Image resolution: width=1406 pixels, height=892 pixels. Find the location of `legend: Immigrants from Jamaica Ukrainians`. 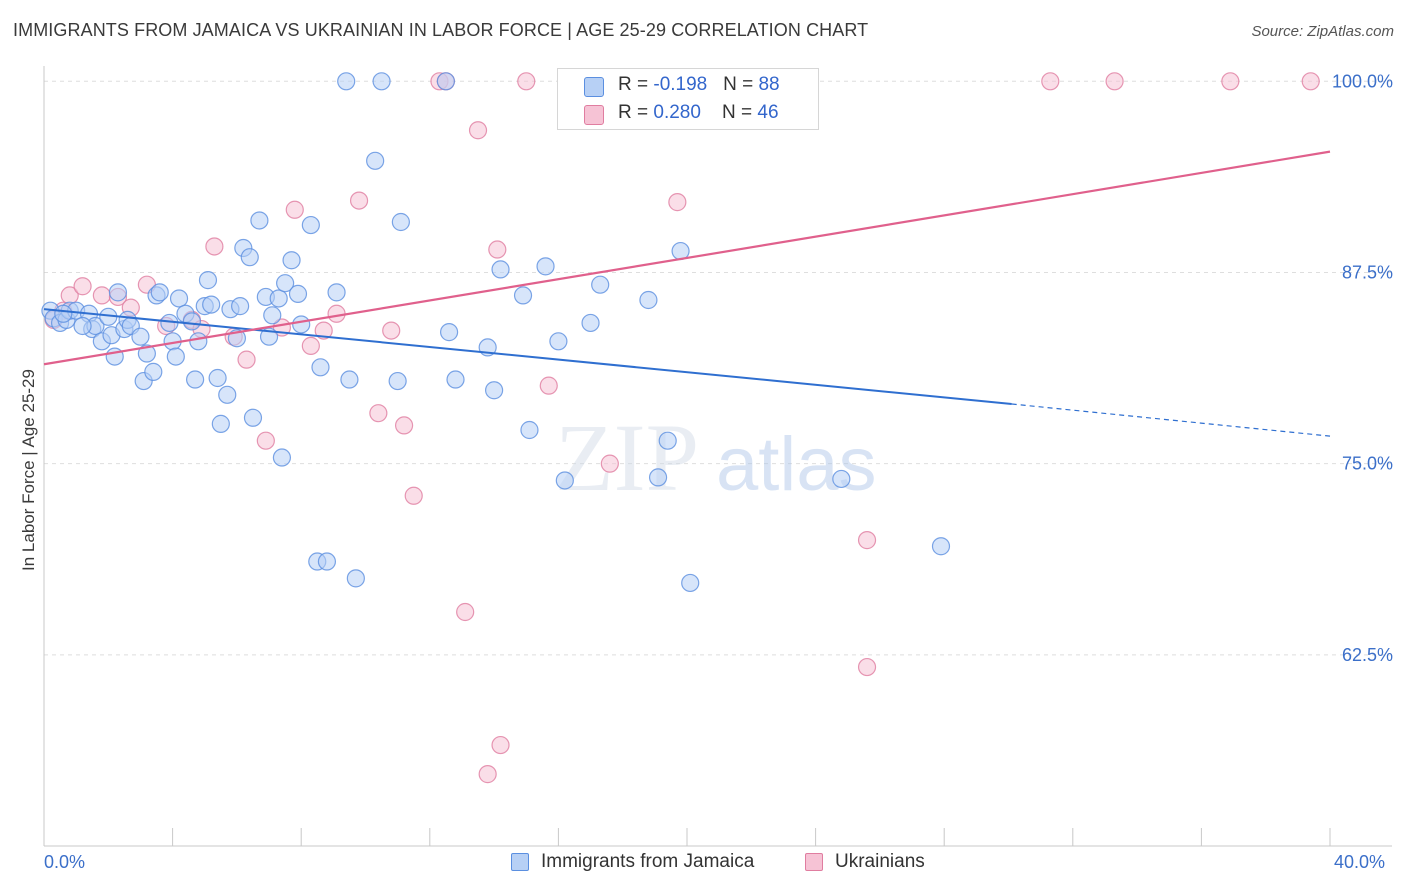

legend: Immigrants from Jamaica Ukrainians is located at coordinates (703, 865).